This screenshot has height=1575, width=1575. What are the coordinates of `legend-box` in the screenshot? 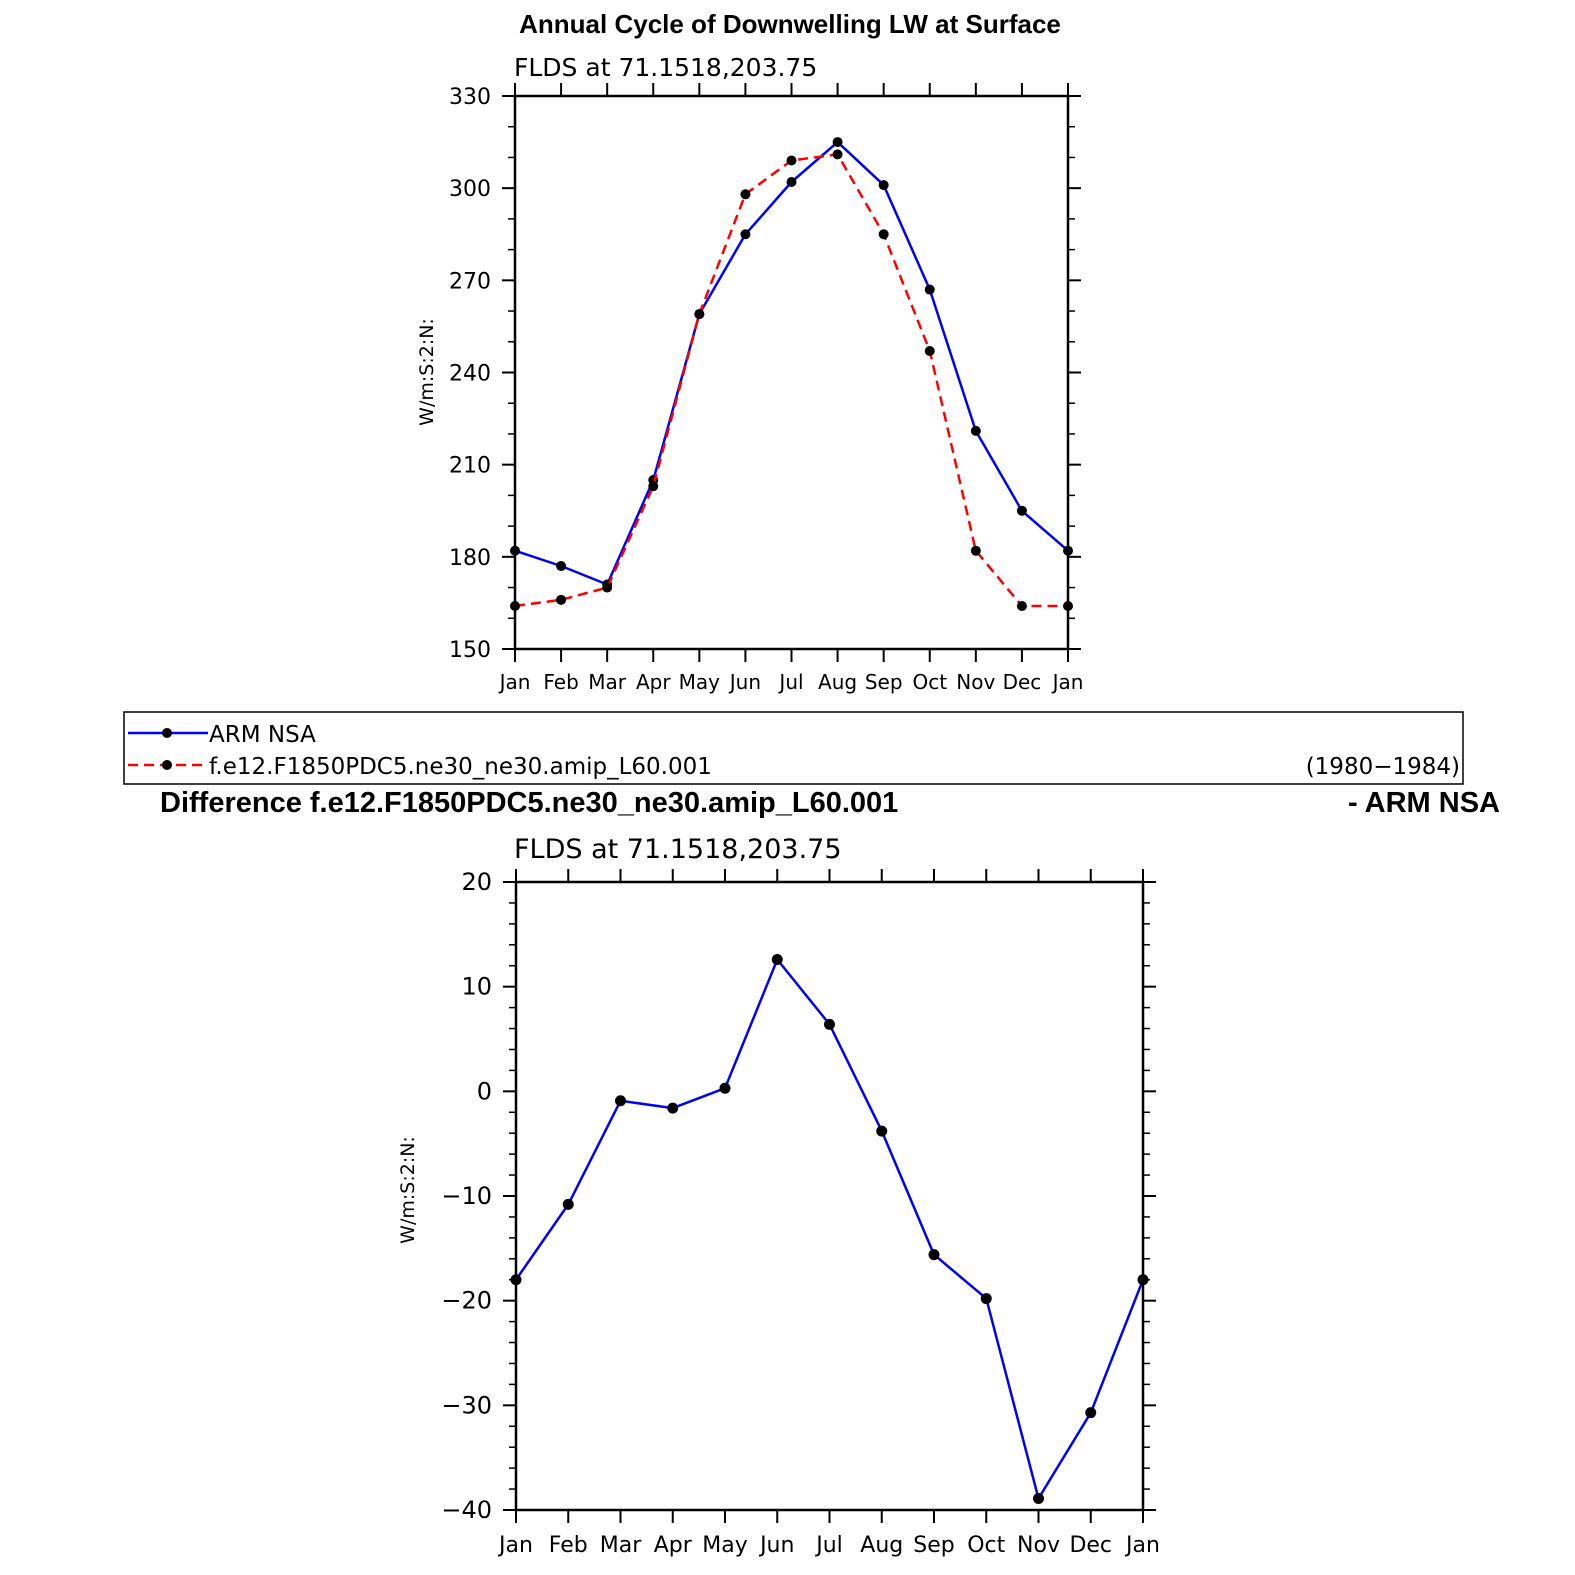 It's located at (793, 748).